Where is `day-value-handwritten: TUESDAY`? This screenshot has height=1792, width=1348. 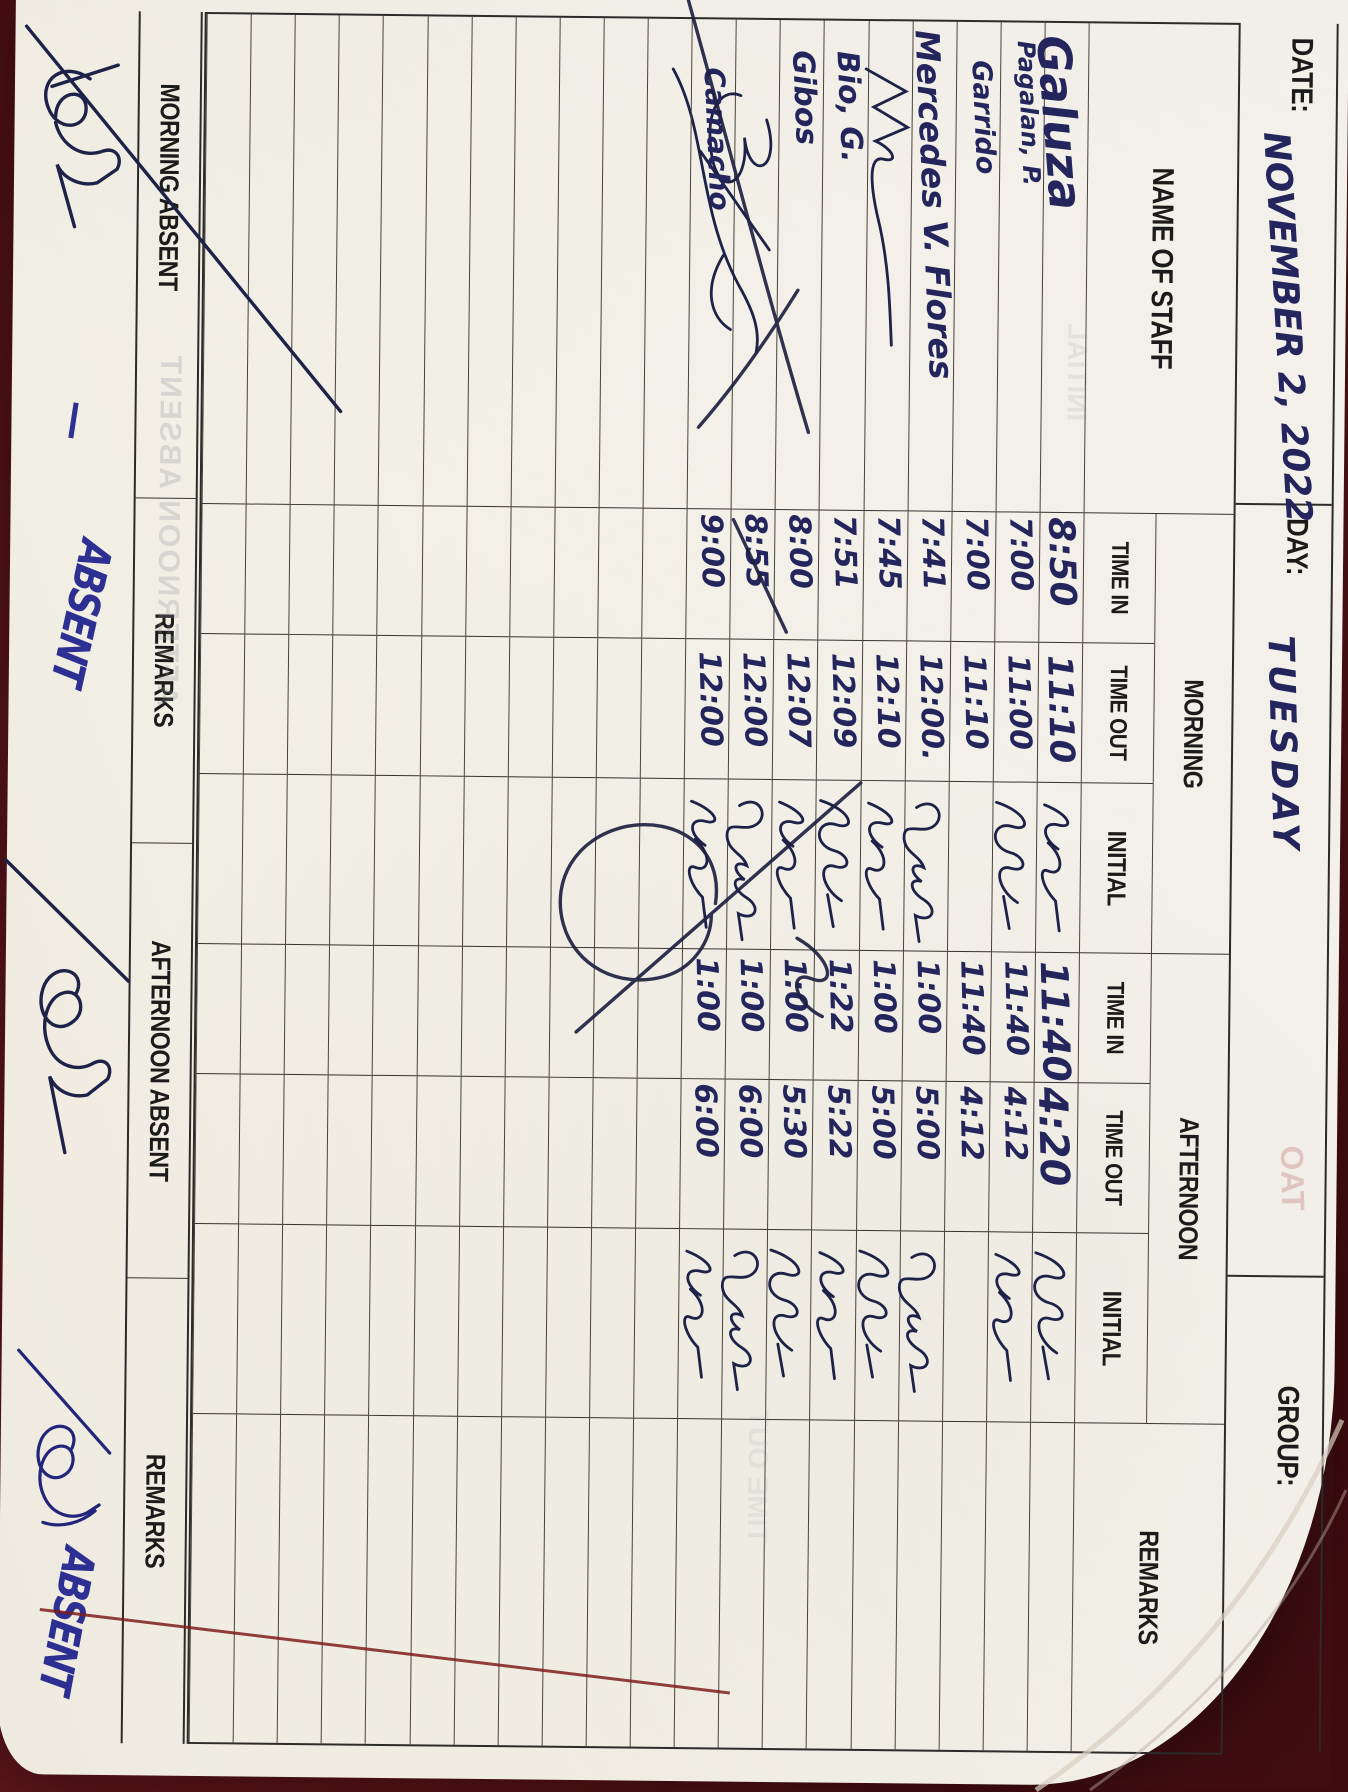 day-value-handwritten: TUESDAY is located at coordinates (1282, 744).